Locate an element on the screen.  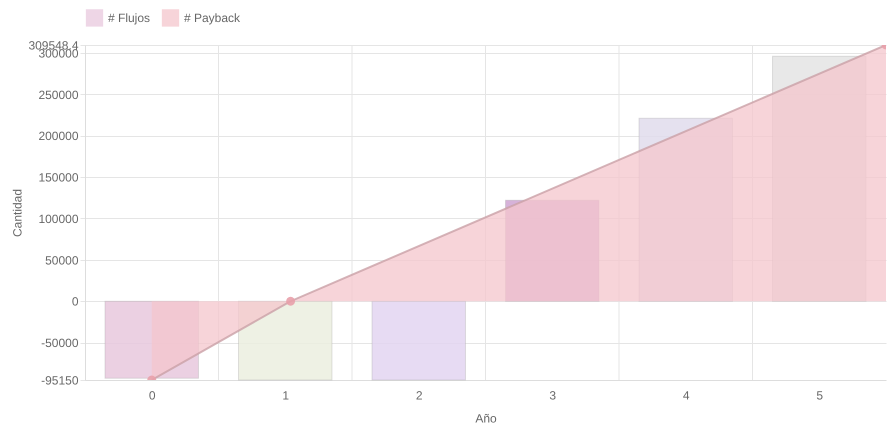
y-tick-label: 0 is located at coordinates (75, 301).